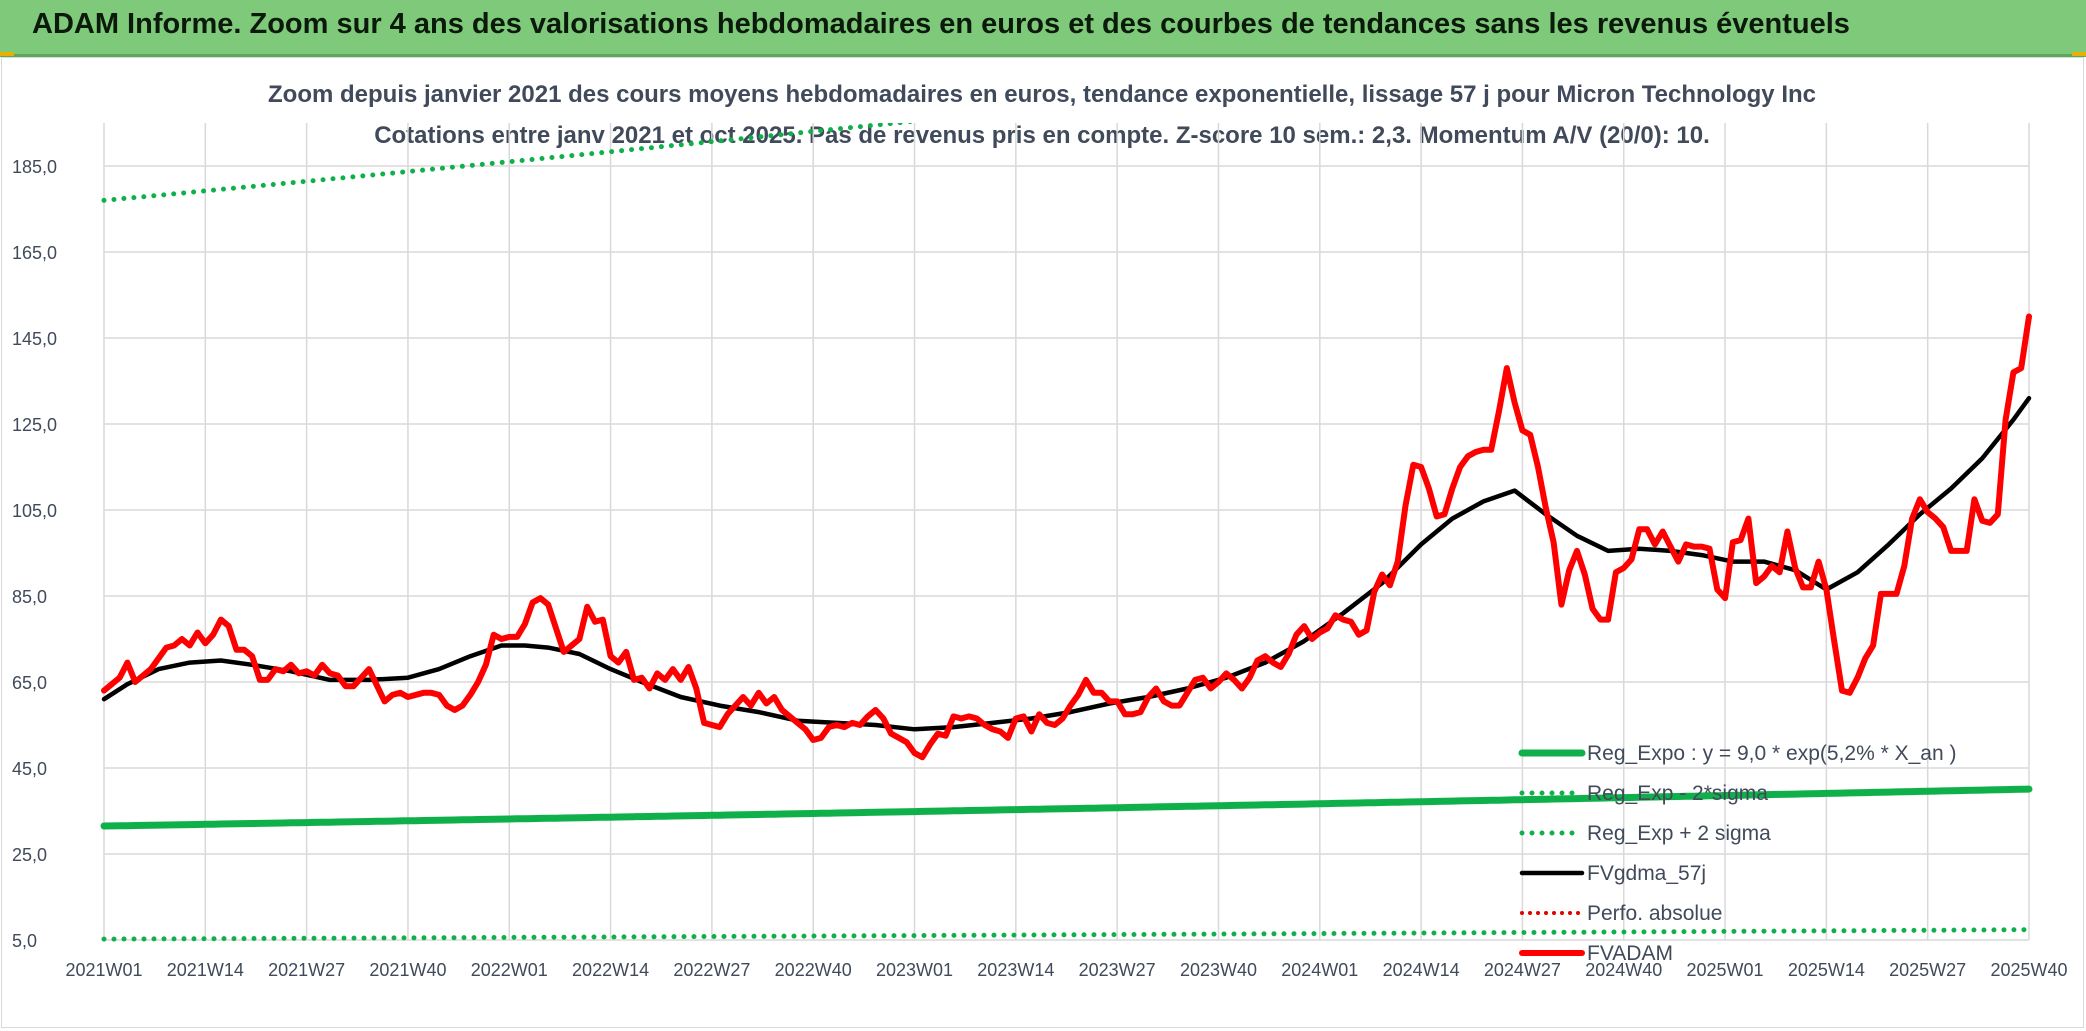 This screenshot has width=2086, height=1031. What do you see at coordinates (1646, 873) in the screenshot?
I see `legend-label: FVgdma_57j` at bounding box center [1646, 873].